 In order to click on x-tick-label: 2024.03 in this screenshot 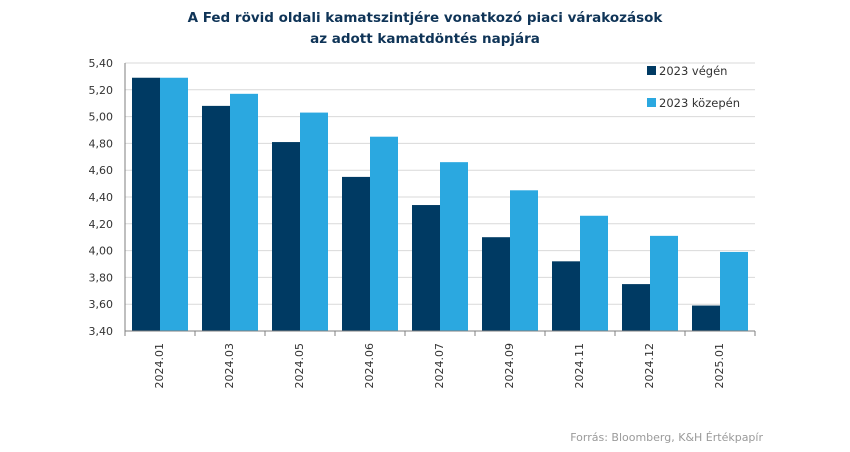, I will do `click(229, 366)`.